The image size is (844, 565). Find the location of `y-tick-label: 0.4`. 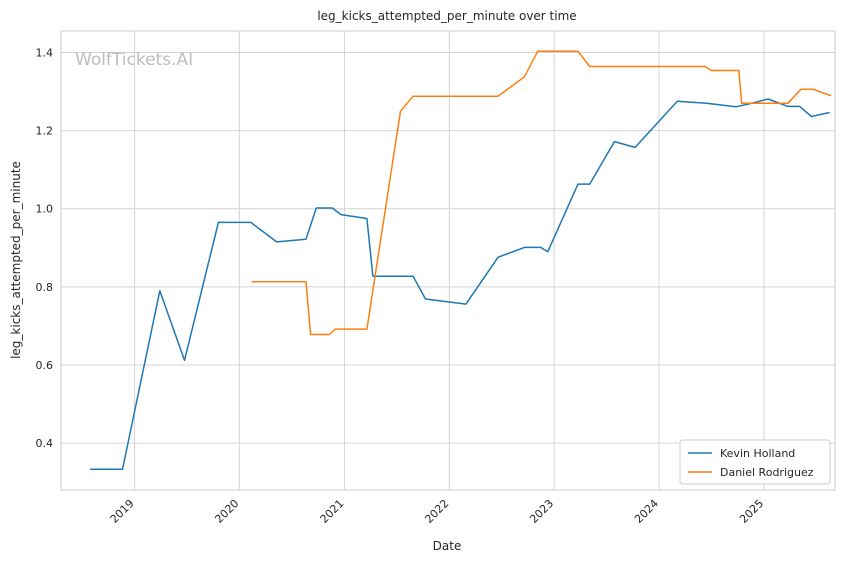

y-tick-label: 0.4 is located at coordinates (45, 443).